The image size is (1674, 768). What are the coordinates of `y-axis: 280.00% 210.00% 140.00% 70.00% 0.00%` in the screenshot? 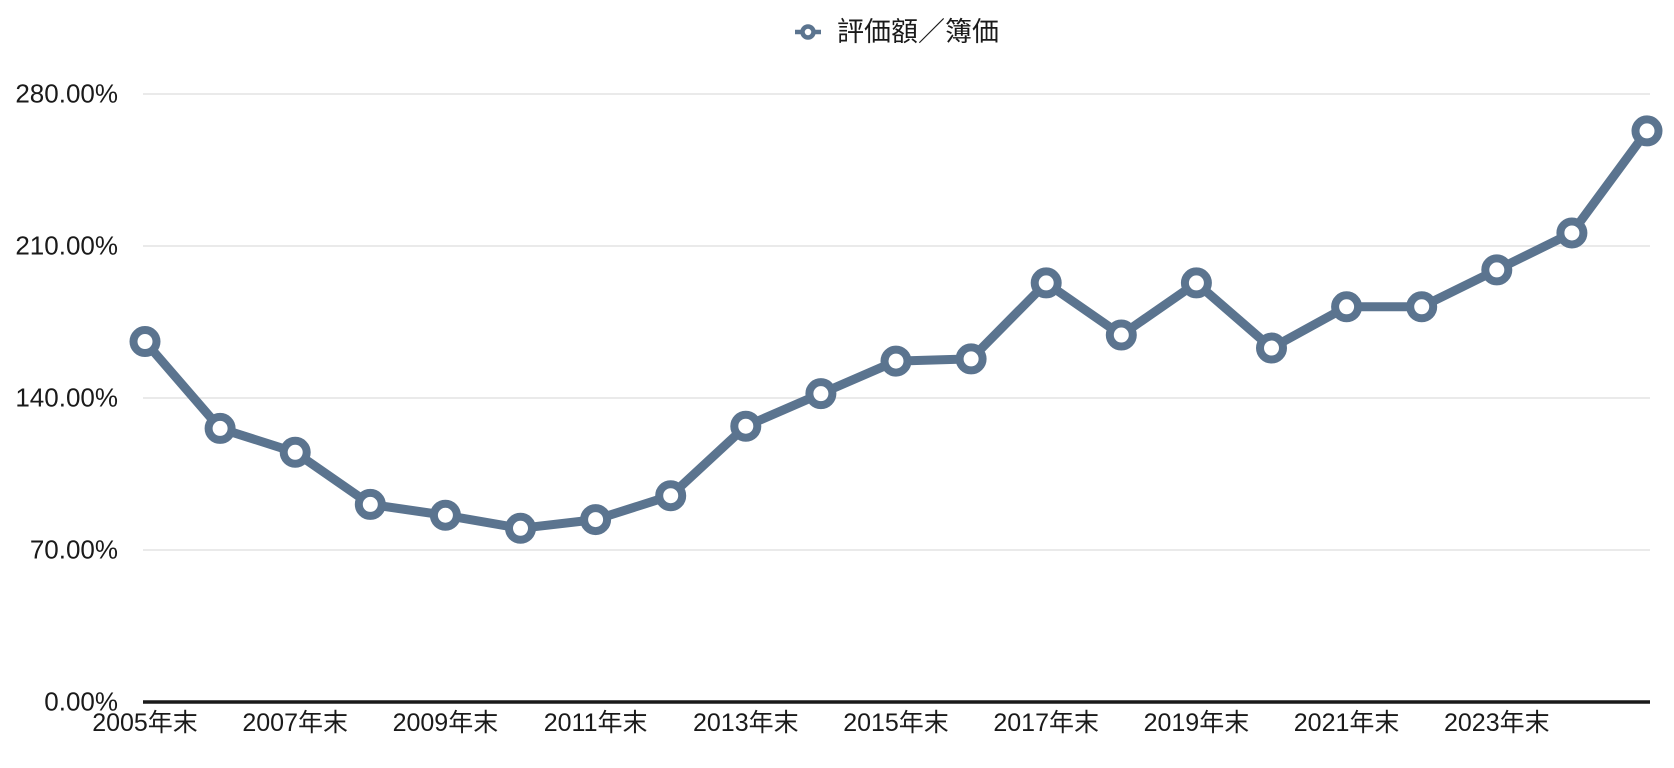 It's located at (59, 384).